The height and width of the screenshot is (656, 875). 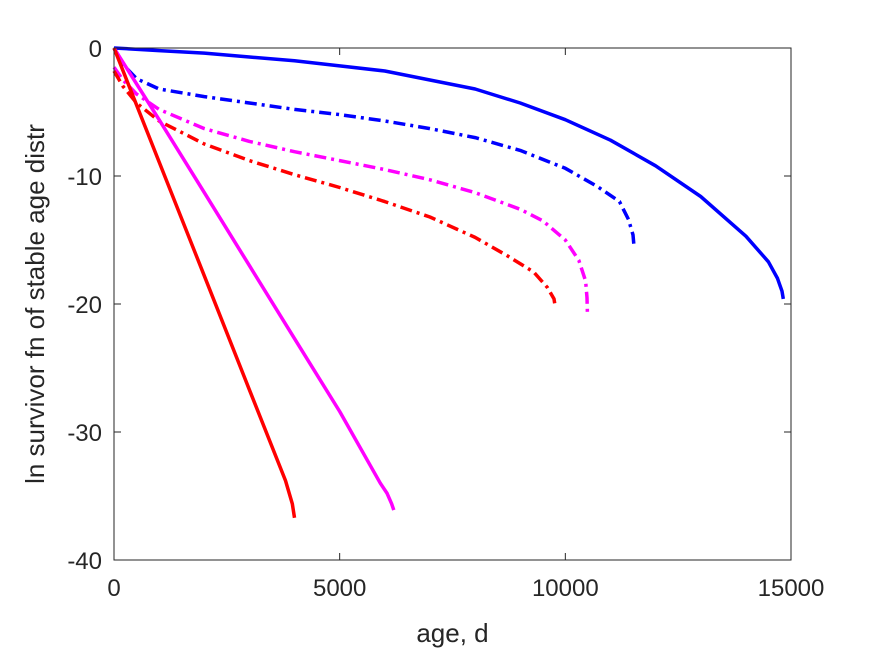 I want to click on y-tick-label: -40, so click(x=84, y=561).